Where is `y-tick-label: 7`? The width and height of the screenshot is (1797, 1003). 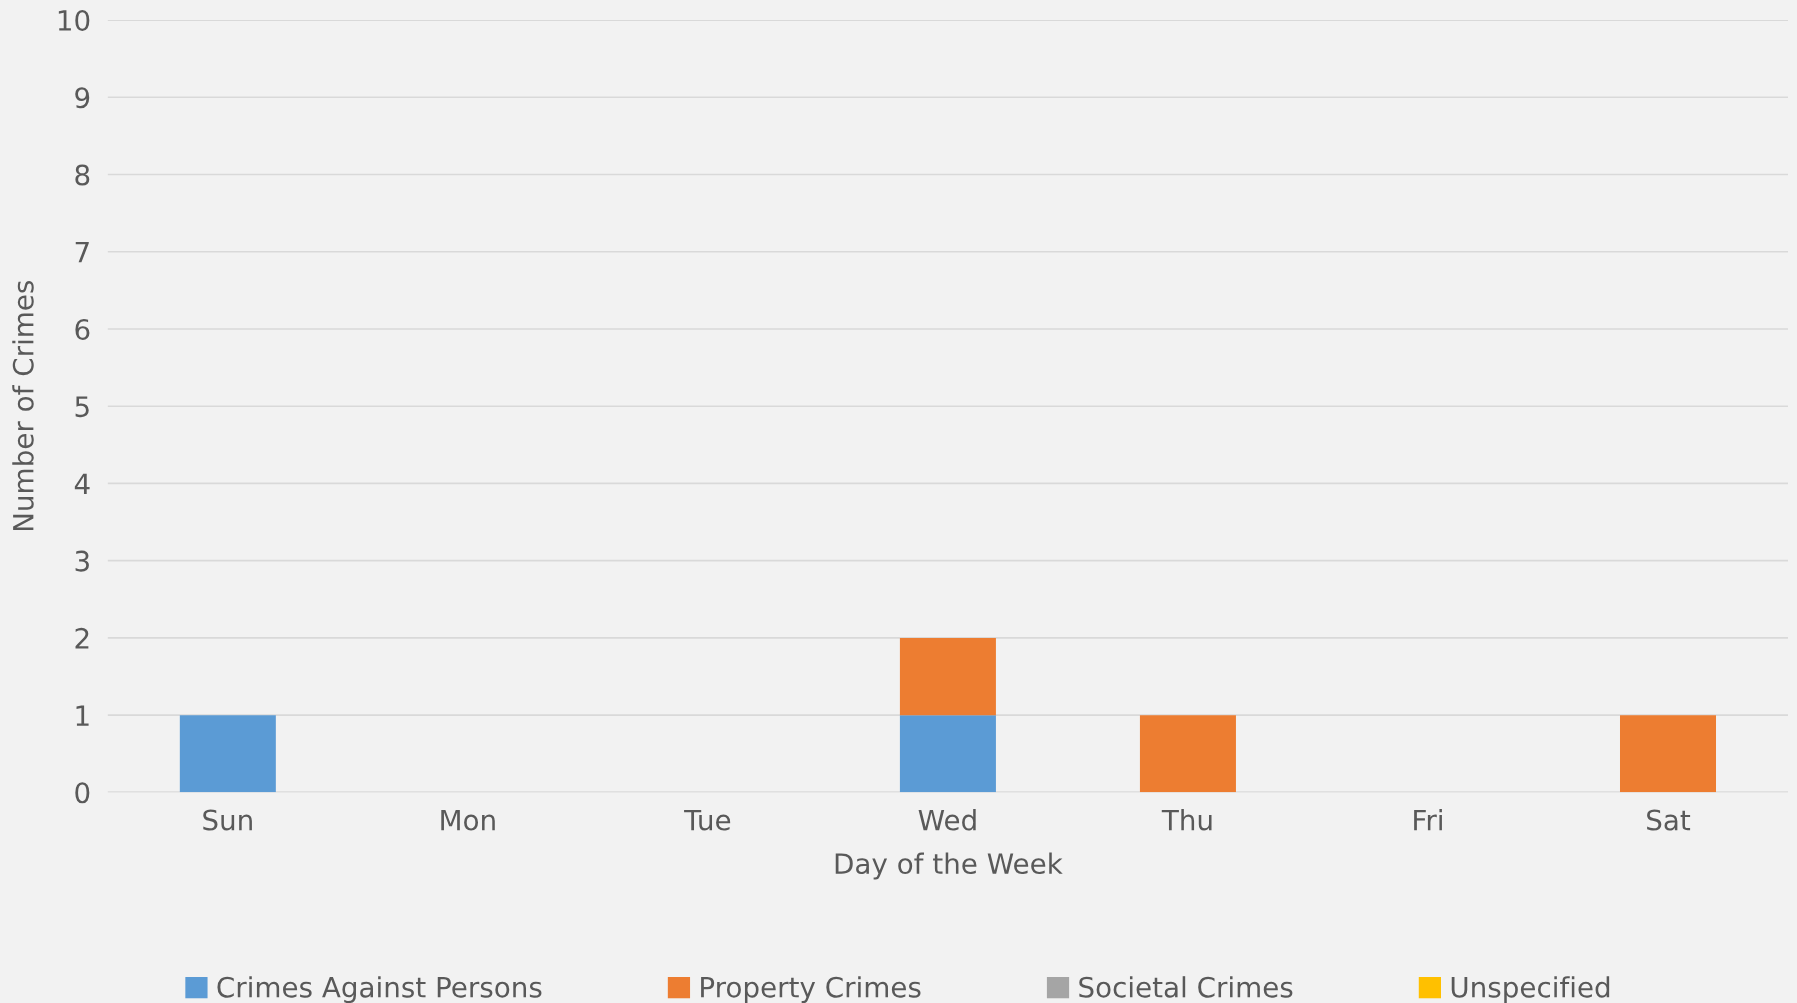
y-tick-label: 7 is located at coordinates (82, 252).